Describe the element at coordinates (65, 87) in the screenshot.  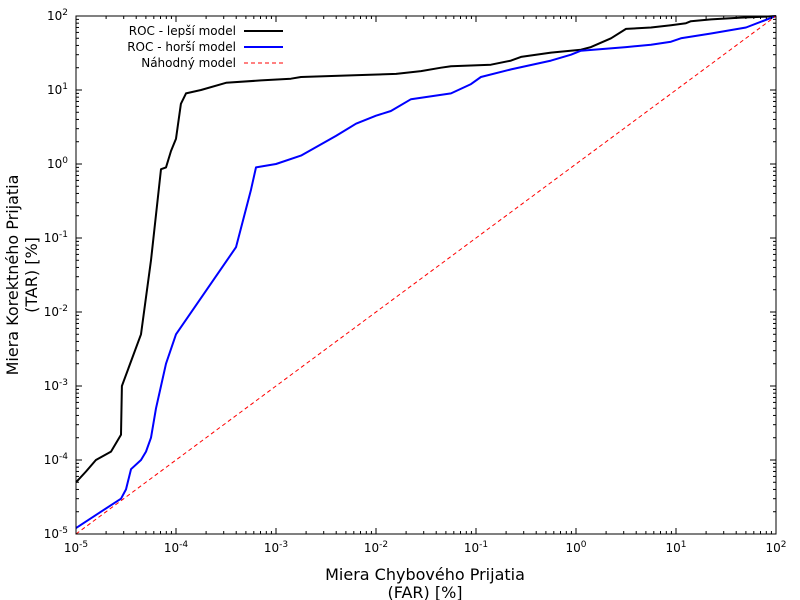
I see `y-tick-label-exponent: 1` at that location.